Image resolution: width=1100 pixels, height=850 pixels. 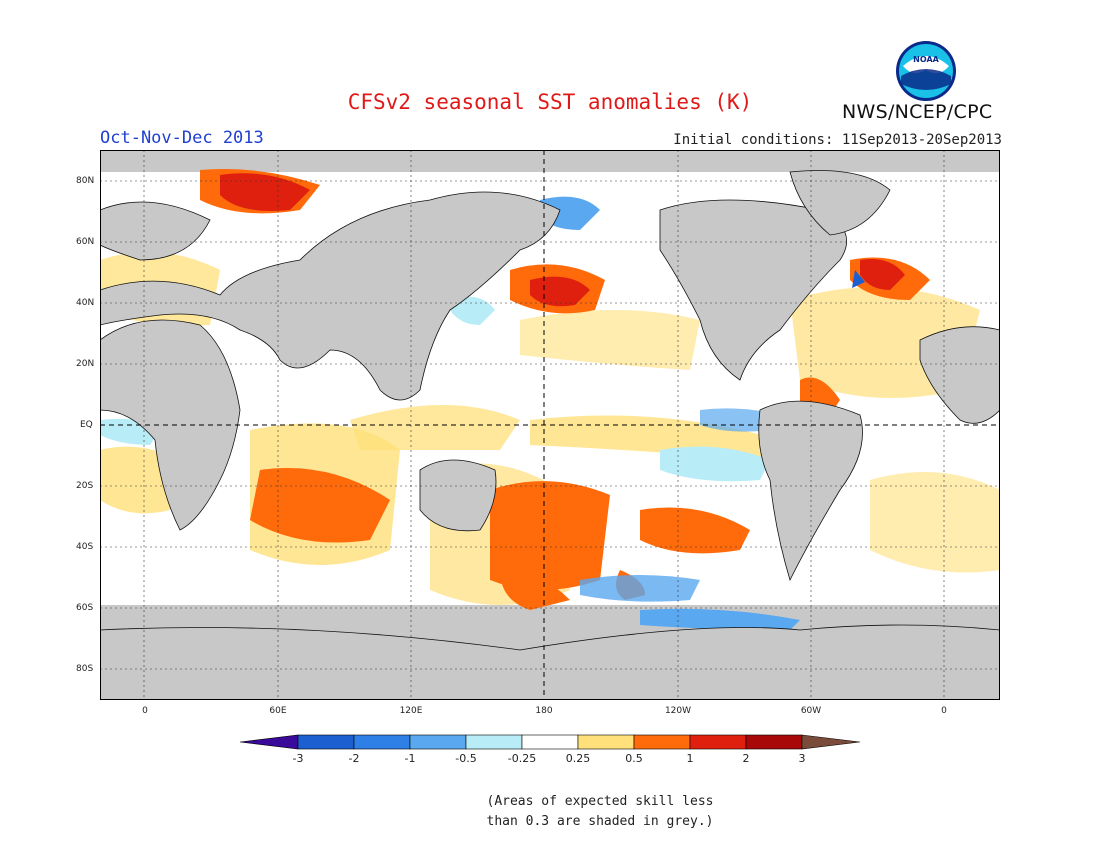 I want to click on colorbar-tick-label: 0.25, so click(x=578, y=758).